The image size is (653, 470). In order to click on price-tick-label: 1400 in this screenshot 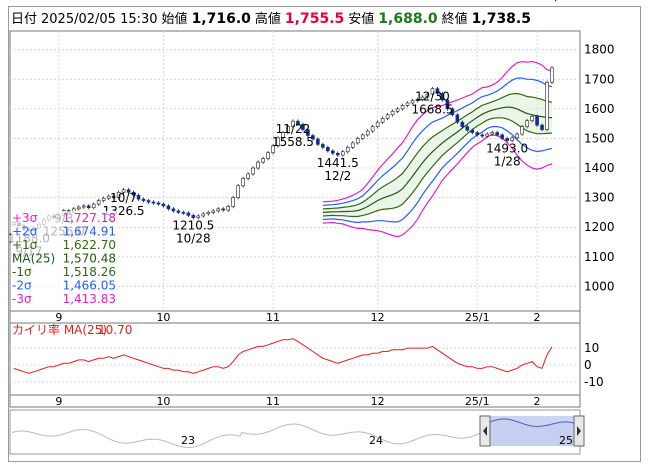, I will do `click(599, 168)`.